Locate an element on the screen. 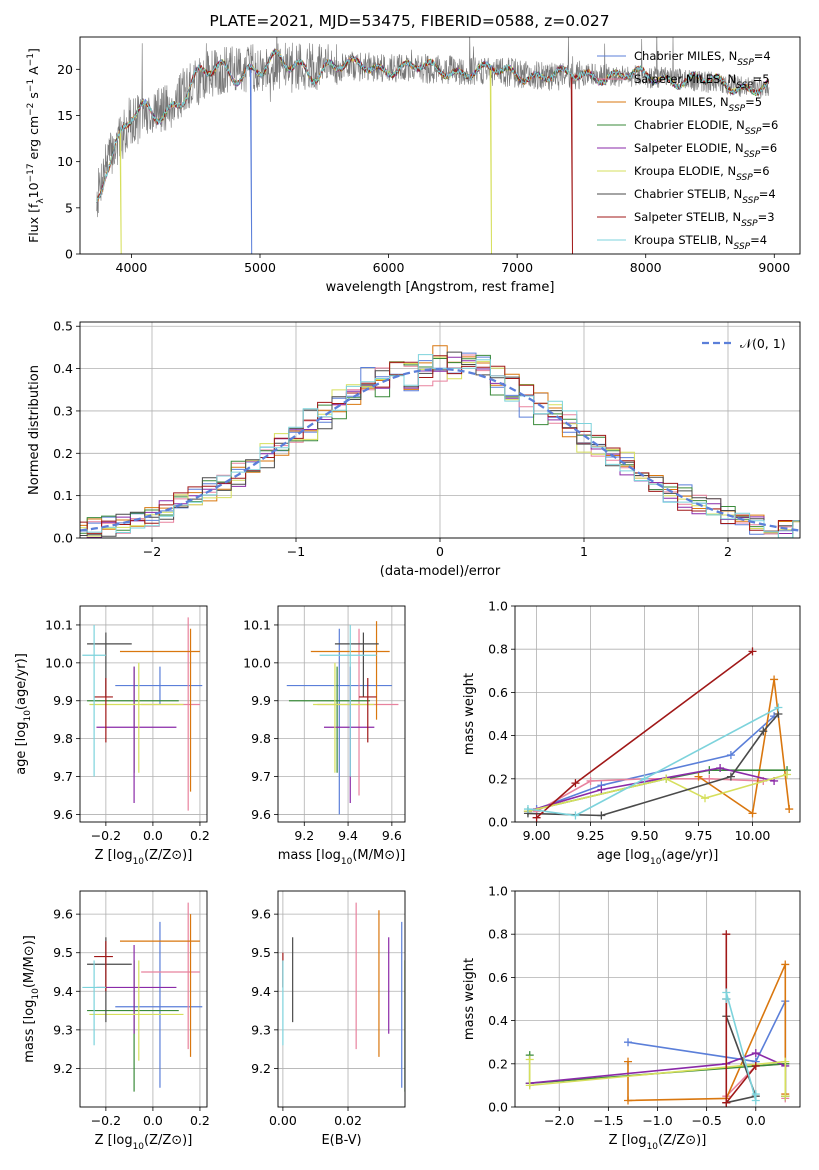  grid-weight-vs-age is located at coordinates (657, 714).